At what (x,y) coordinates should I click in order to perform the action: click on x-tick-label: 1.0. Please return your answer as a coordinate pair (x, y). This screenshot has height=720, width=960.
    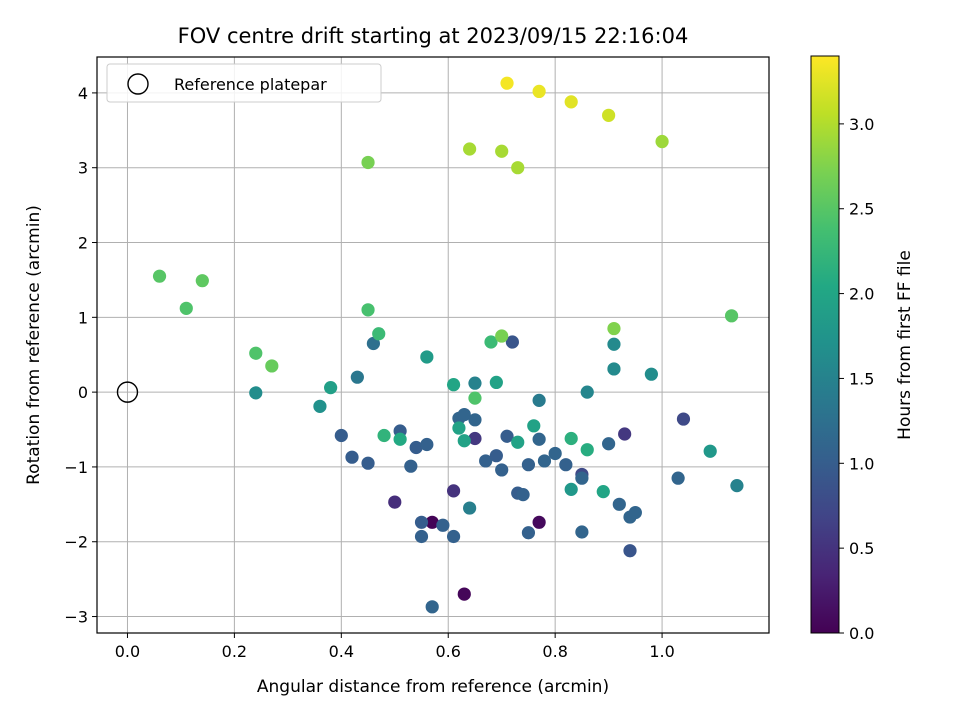
    Looking at the image, I should click on (661, 651).